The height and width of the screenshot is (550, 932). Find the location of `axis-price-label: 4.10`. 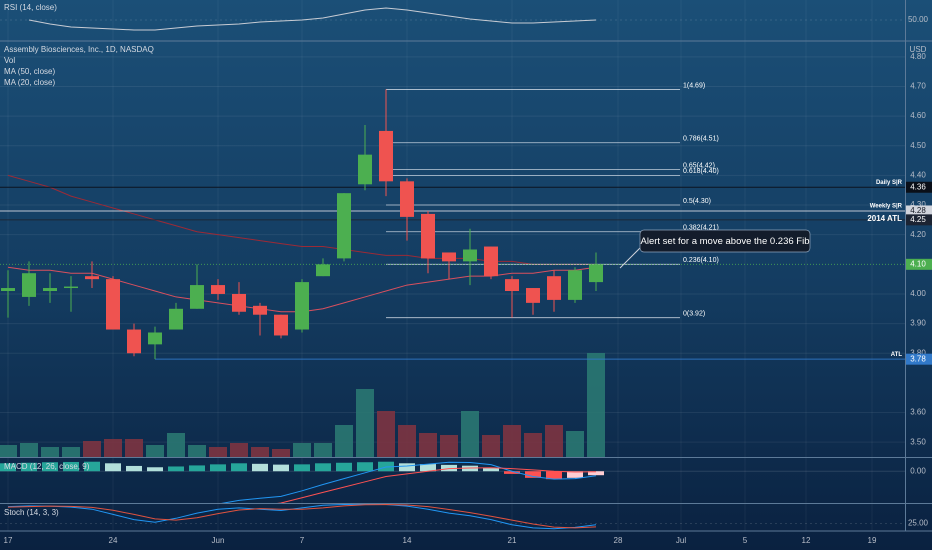

axis-price-label: 4.10 is located at coordinates (918, 263).